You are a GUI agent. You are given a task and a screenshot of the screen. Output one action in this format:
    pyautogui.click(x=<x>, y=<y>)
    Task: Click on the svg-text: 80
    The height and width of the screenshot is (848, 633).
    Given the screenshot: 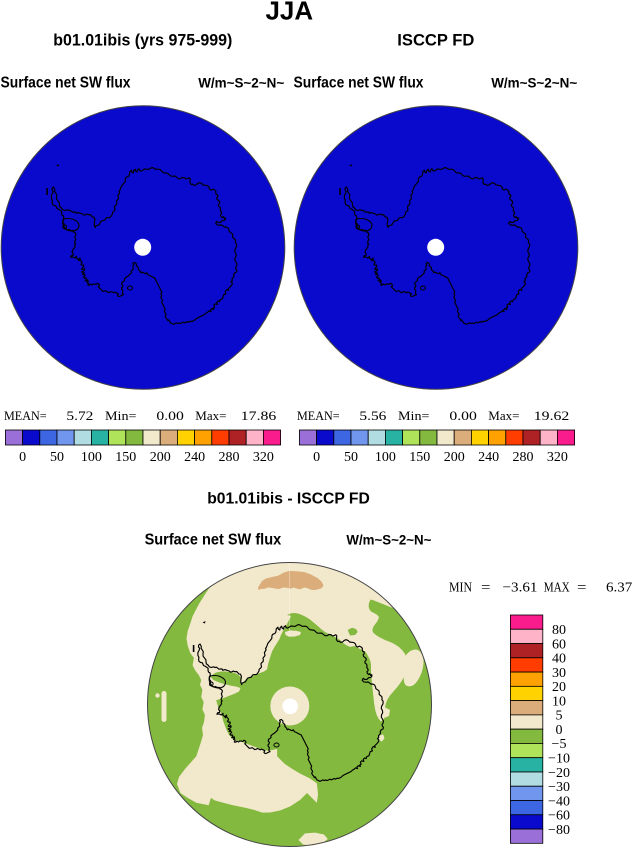 What is the action you would take?
    pyautogui.click(x=559, y=630)
    